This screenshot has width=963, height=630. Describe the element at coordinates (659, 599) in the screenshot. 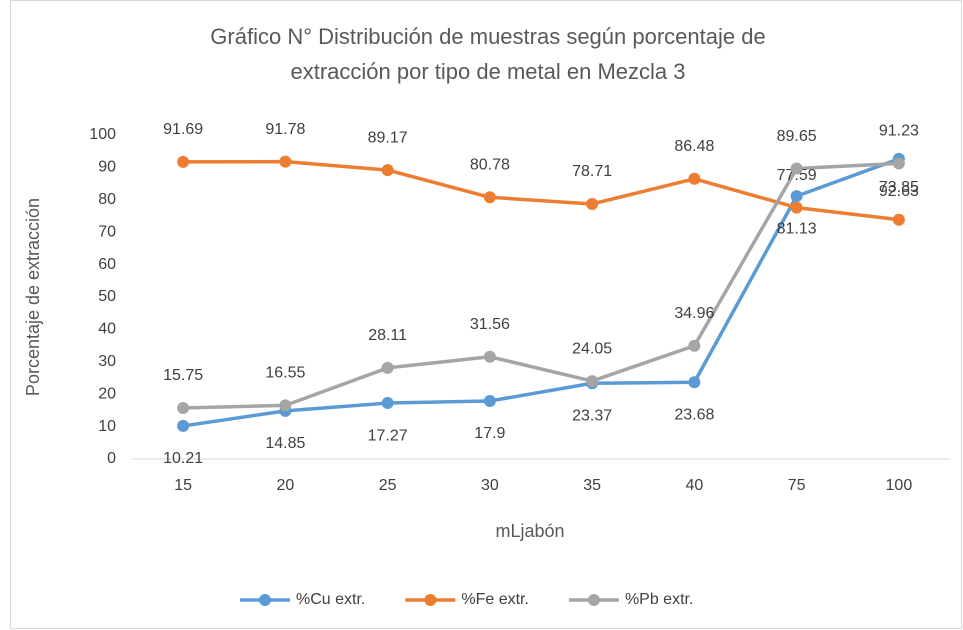

I see `legend-label: %Pb extr.` at that location.